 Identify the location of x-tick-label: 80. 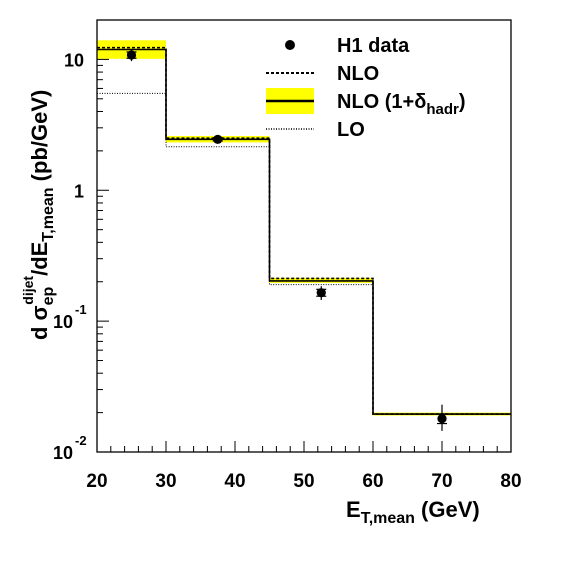
(510, 481).